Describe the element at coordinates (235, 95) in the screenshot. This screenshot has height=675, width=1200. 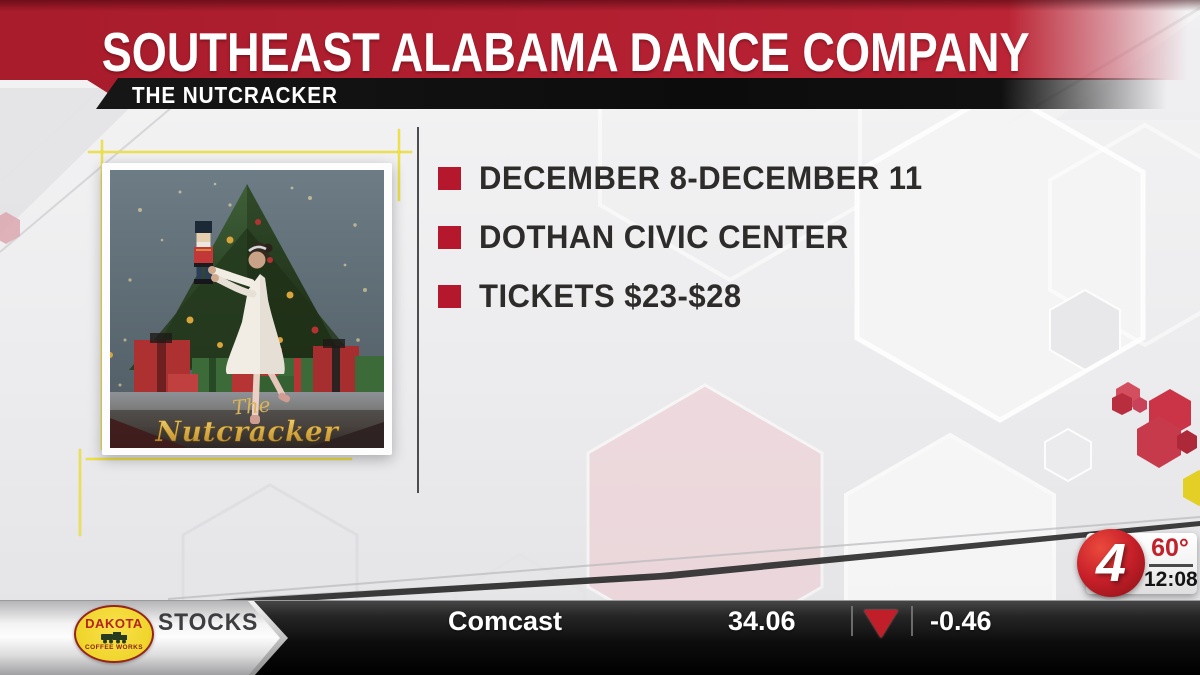
I see `topic-label: THE NUTCRACKER` at that location.